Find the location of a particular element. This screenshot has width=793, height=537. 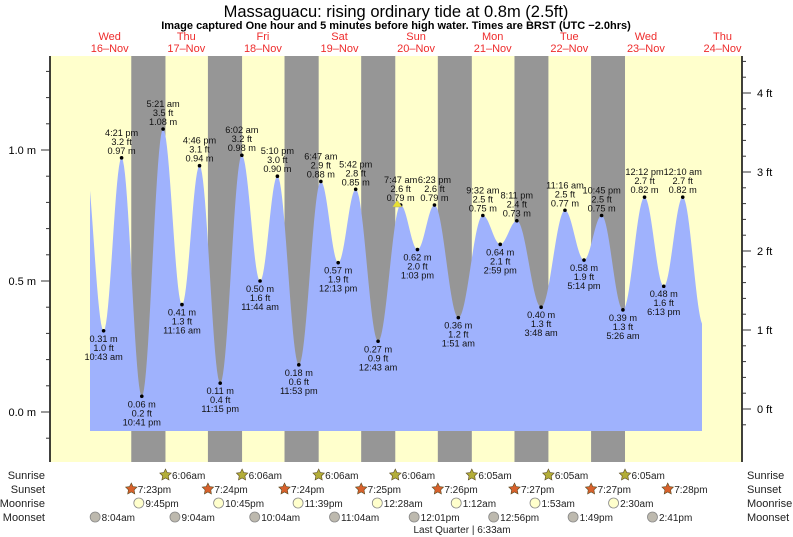

moonrise-row-label-right: Moonrise is located at coordinates (769, 504).